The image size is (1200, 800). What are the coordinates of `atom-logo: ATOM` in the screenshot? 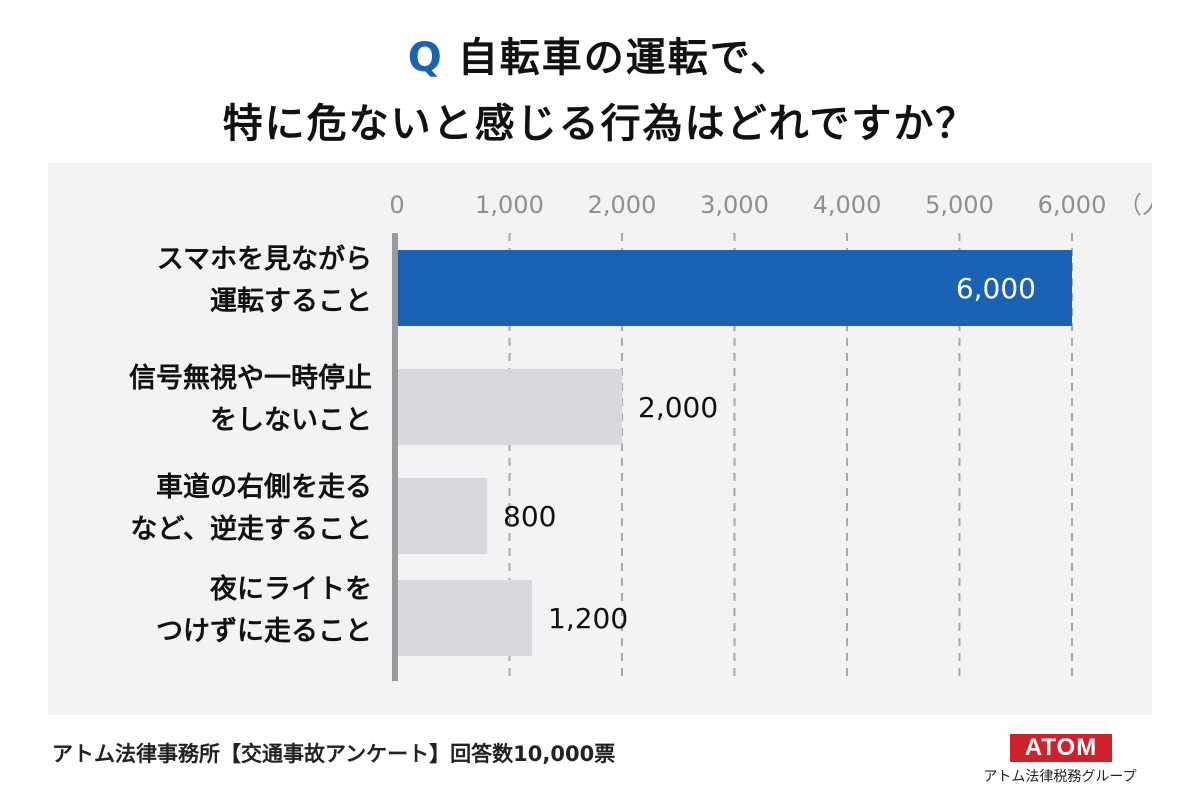 It's located at (1061, 748).